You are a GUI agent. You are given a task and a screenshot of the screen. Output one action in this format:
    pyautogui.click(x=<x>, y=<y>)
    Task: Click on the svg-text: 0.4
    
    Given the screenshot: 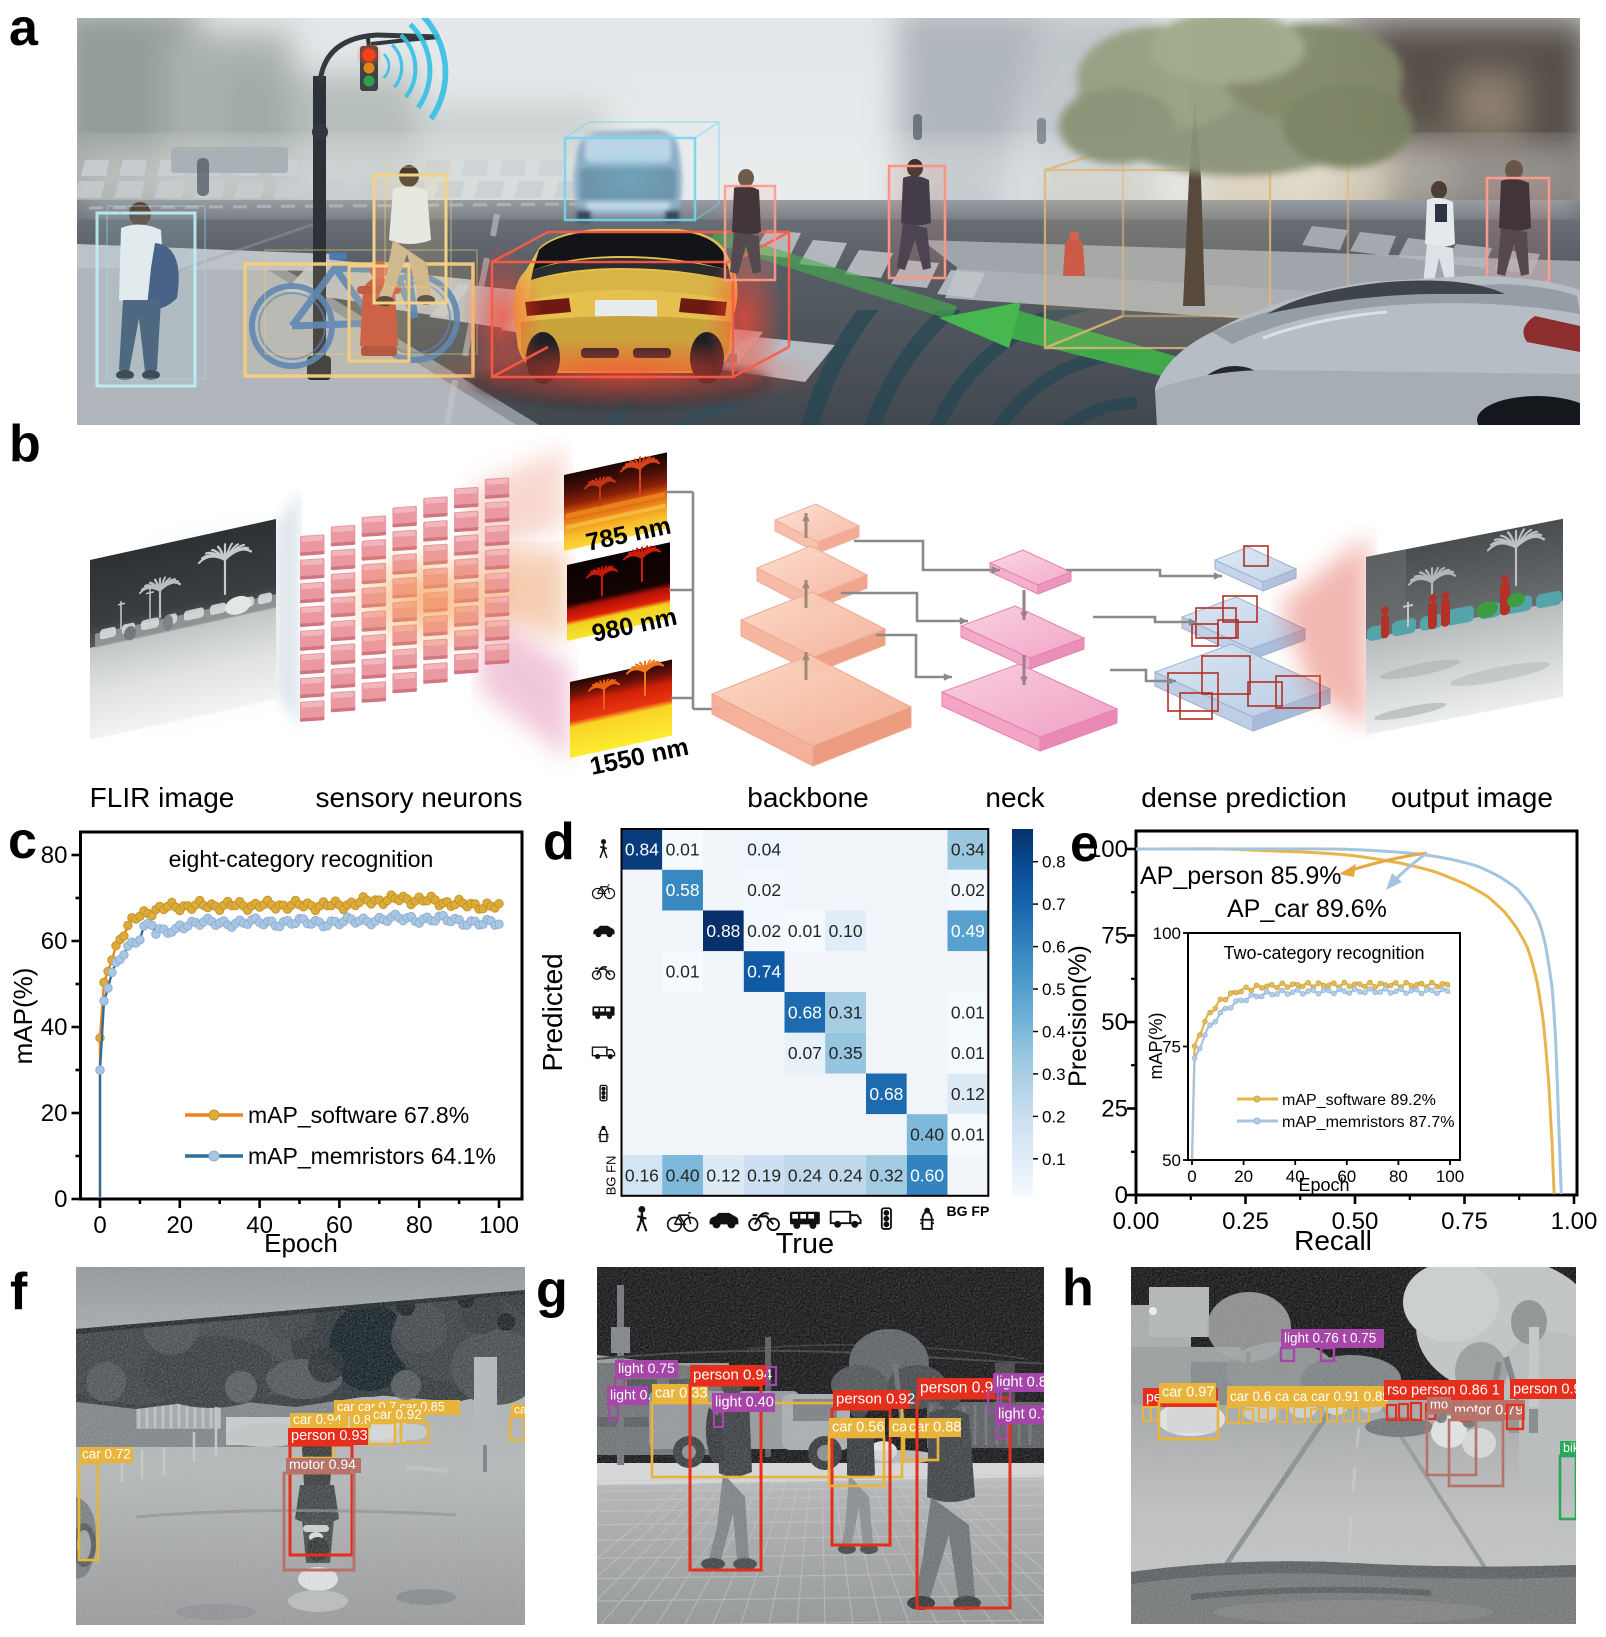 What is the action you would take?
    pyautogui.click(x=1054, y=1032)
    